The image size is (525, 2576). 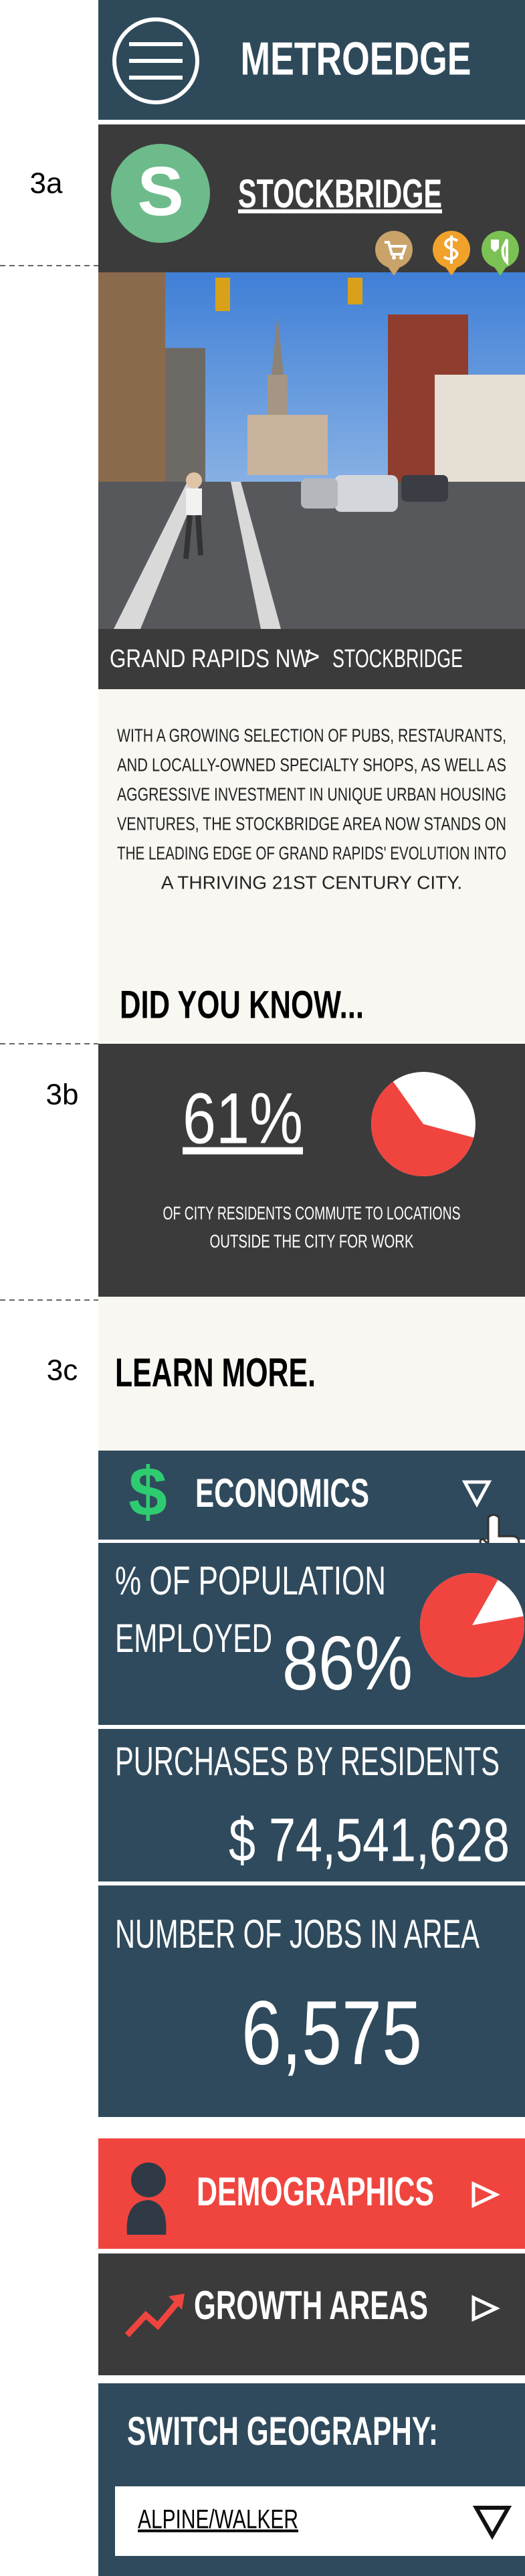 I want to click on breadcrumb-bar, so click(x=311, y=659).